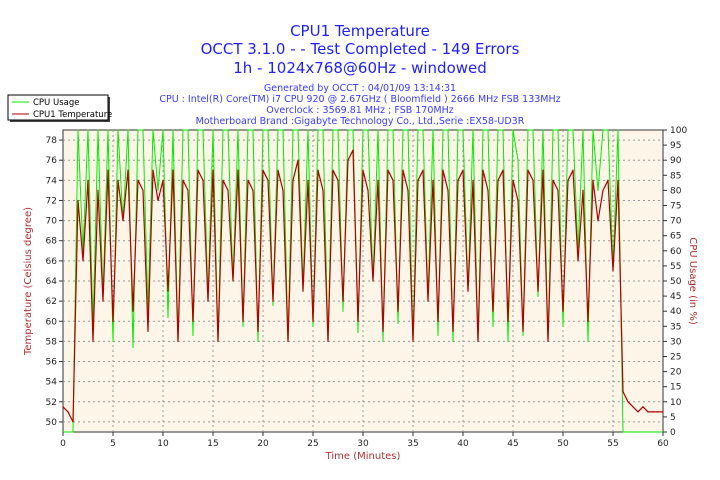  I want to click on chart-title: CPU1 Temperature, so click(360, 31).